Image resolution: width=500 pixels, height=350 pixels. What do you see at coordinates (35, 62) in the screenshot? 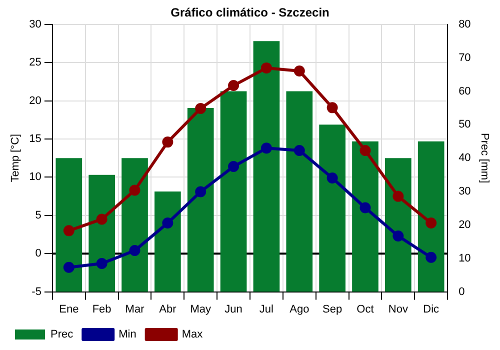
I see `y-tick-label: 25` at bounding box center [35, 62].